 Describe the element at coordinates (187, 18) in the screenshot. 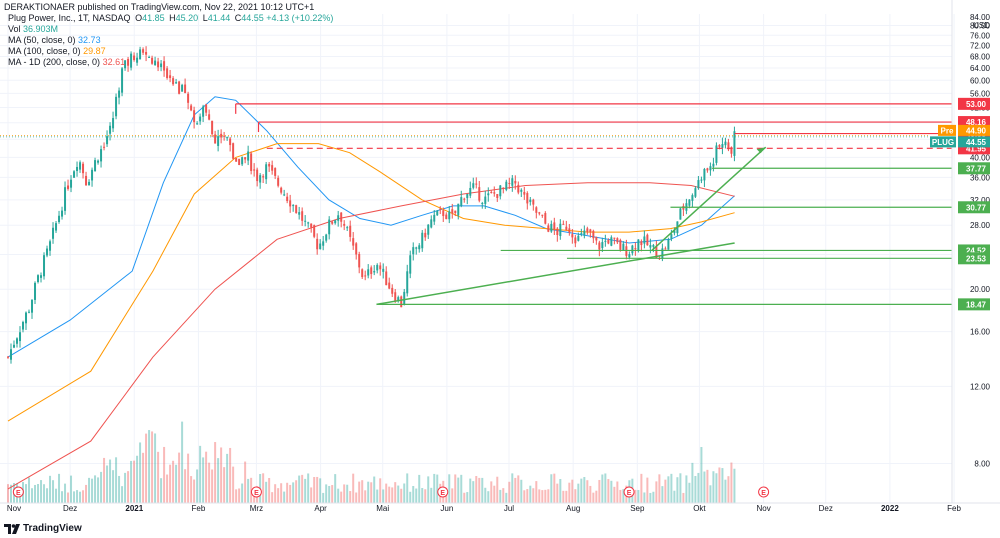

I see `high-value: 45.20` at that location.